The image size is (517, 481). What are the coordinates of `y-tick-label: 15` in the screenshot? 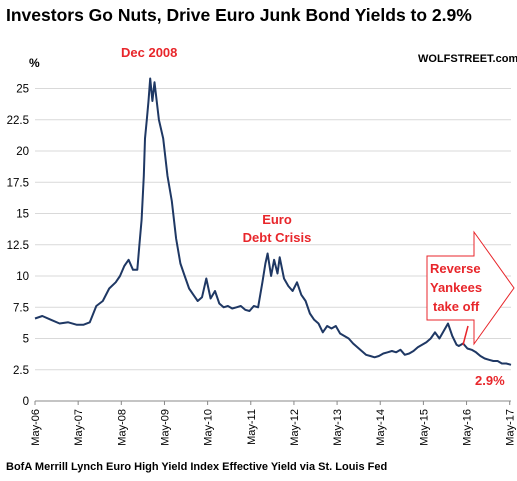 It's located at (22, 215).